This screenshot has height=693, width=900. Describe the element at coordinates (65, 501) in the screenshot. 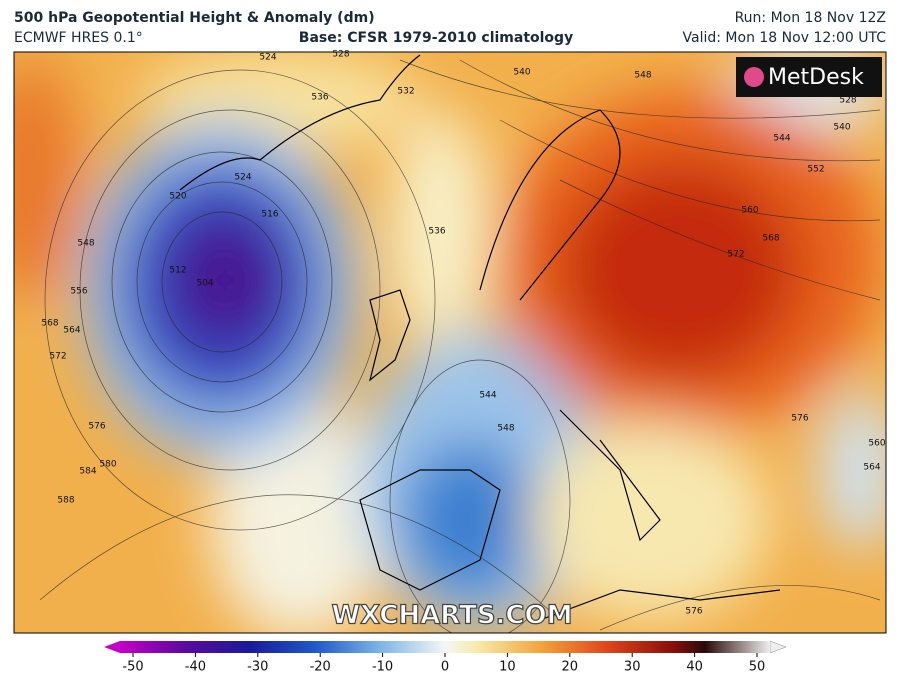

I see `contour-label: 588` at that location.